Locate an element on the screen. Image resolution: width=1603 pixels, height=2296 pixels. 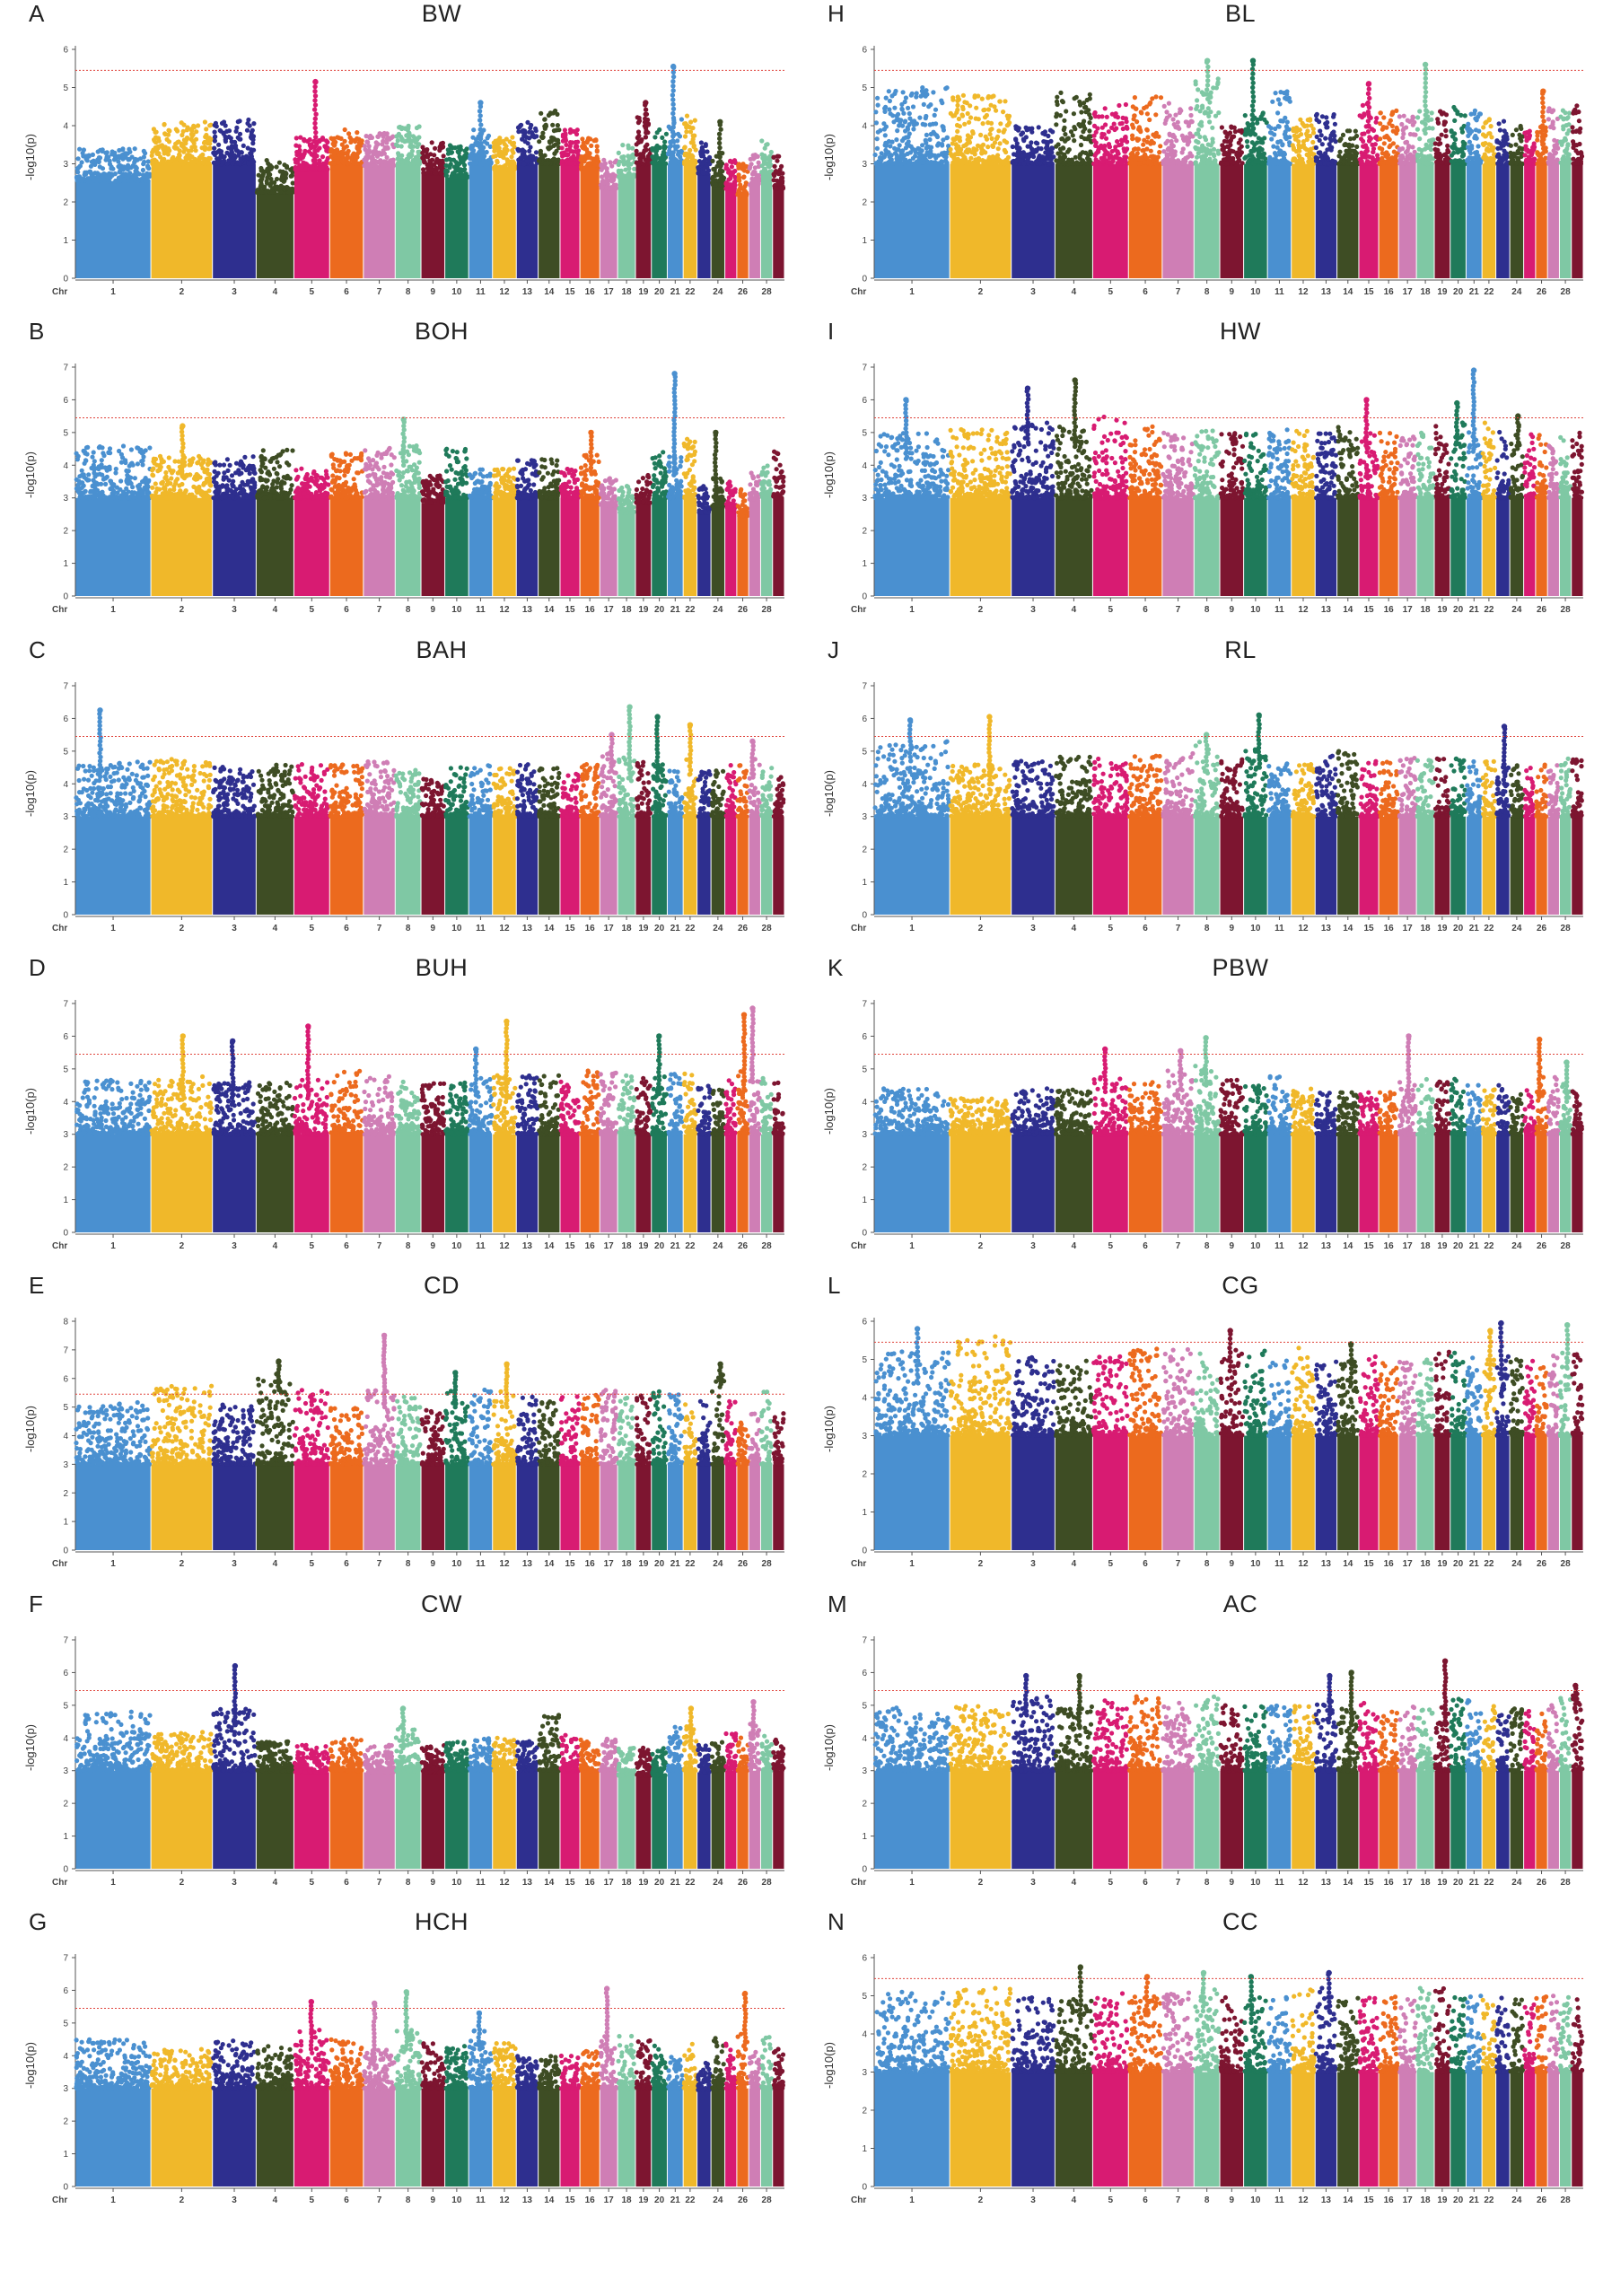
x-tick-label: 13 is located at coordinates (527, 292).